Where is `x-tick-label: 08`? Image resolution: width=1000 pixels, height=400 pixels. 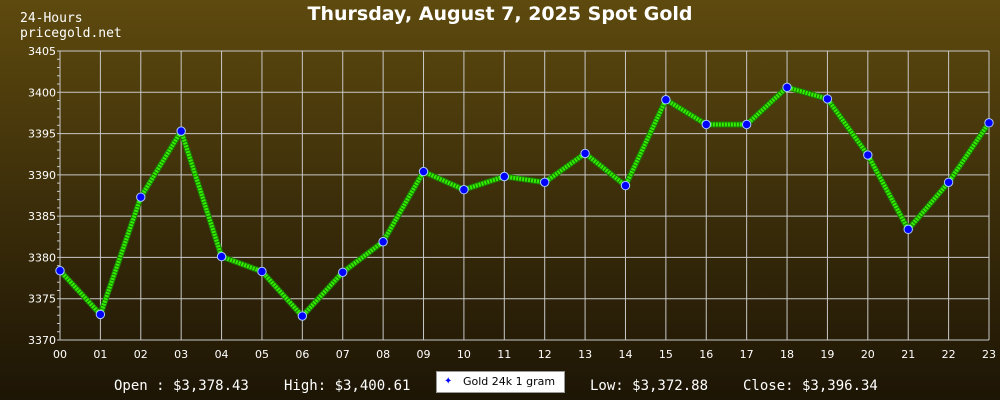
x-tick-label: 08 is located at coordinates (383, 354).